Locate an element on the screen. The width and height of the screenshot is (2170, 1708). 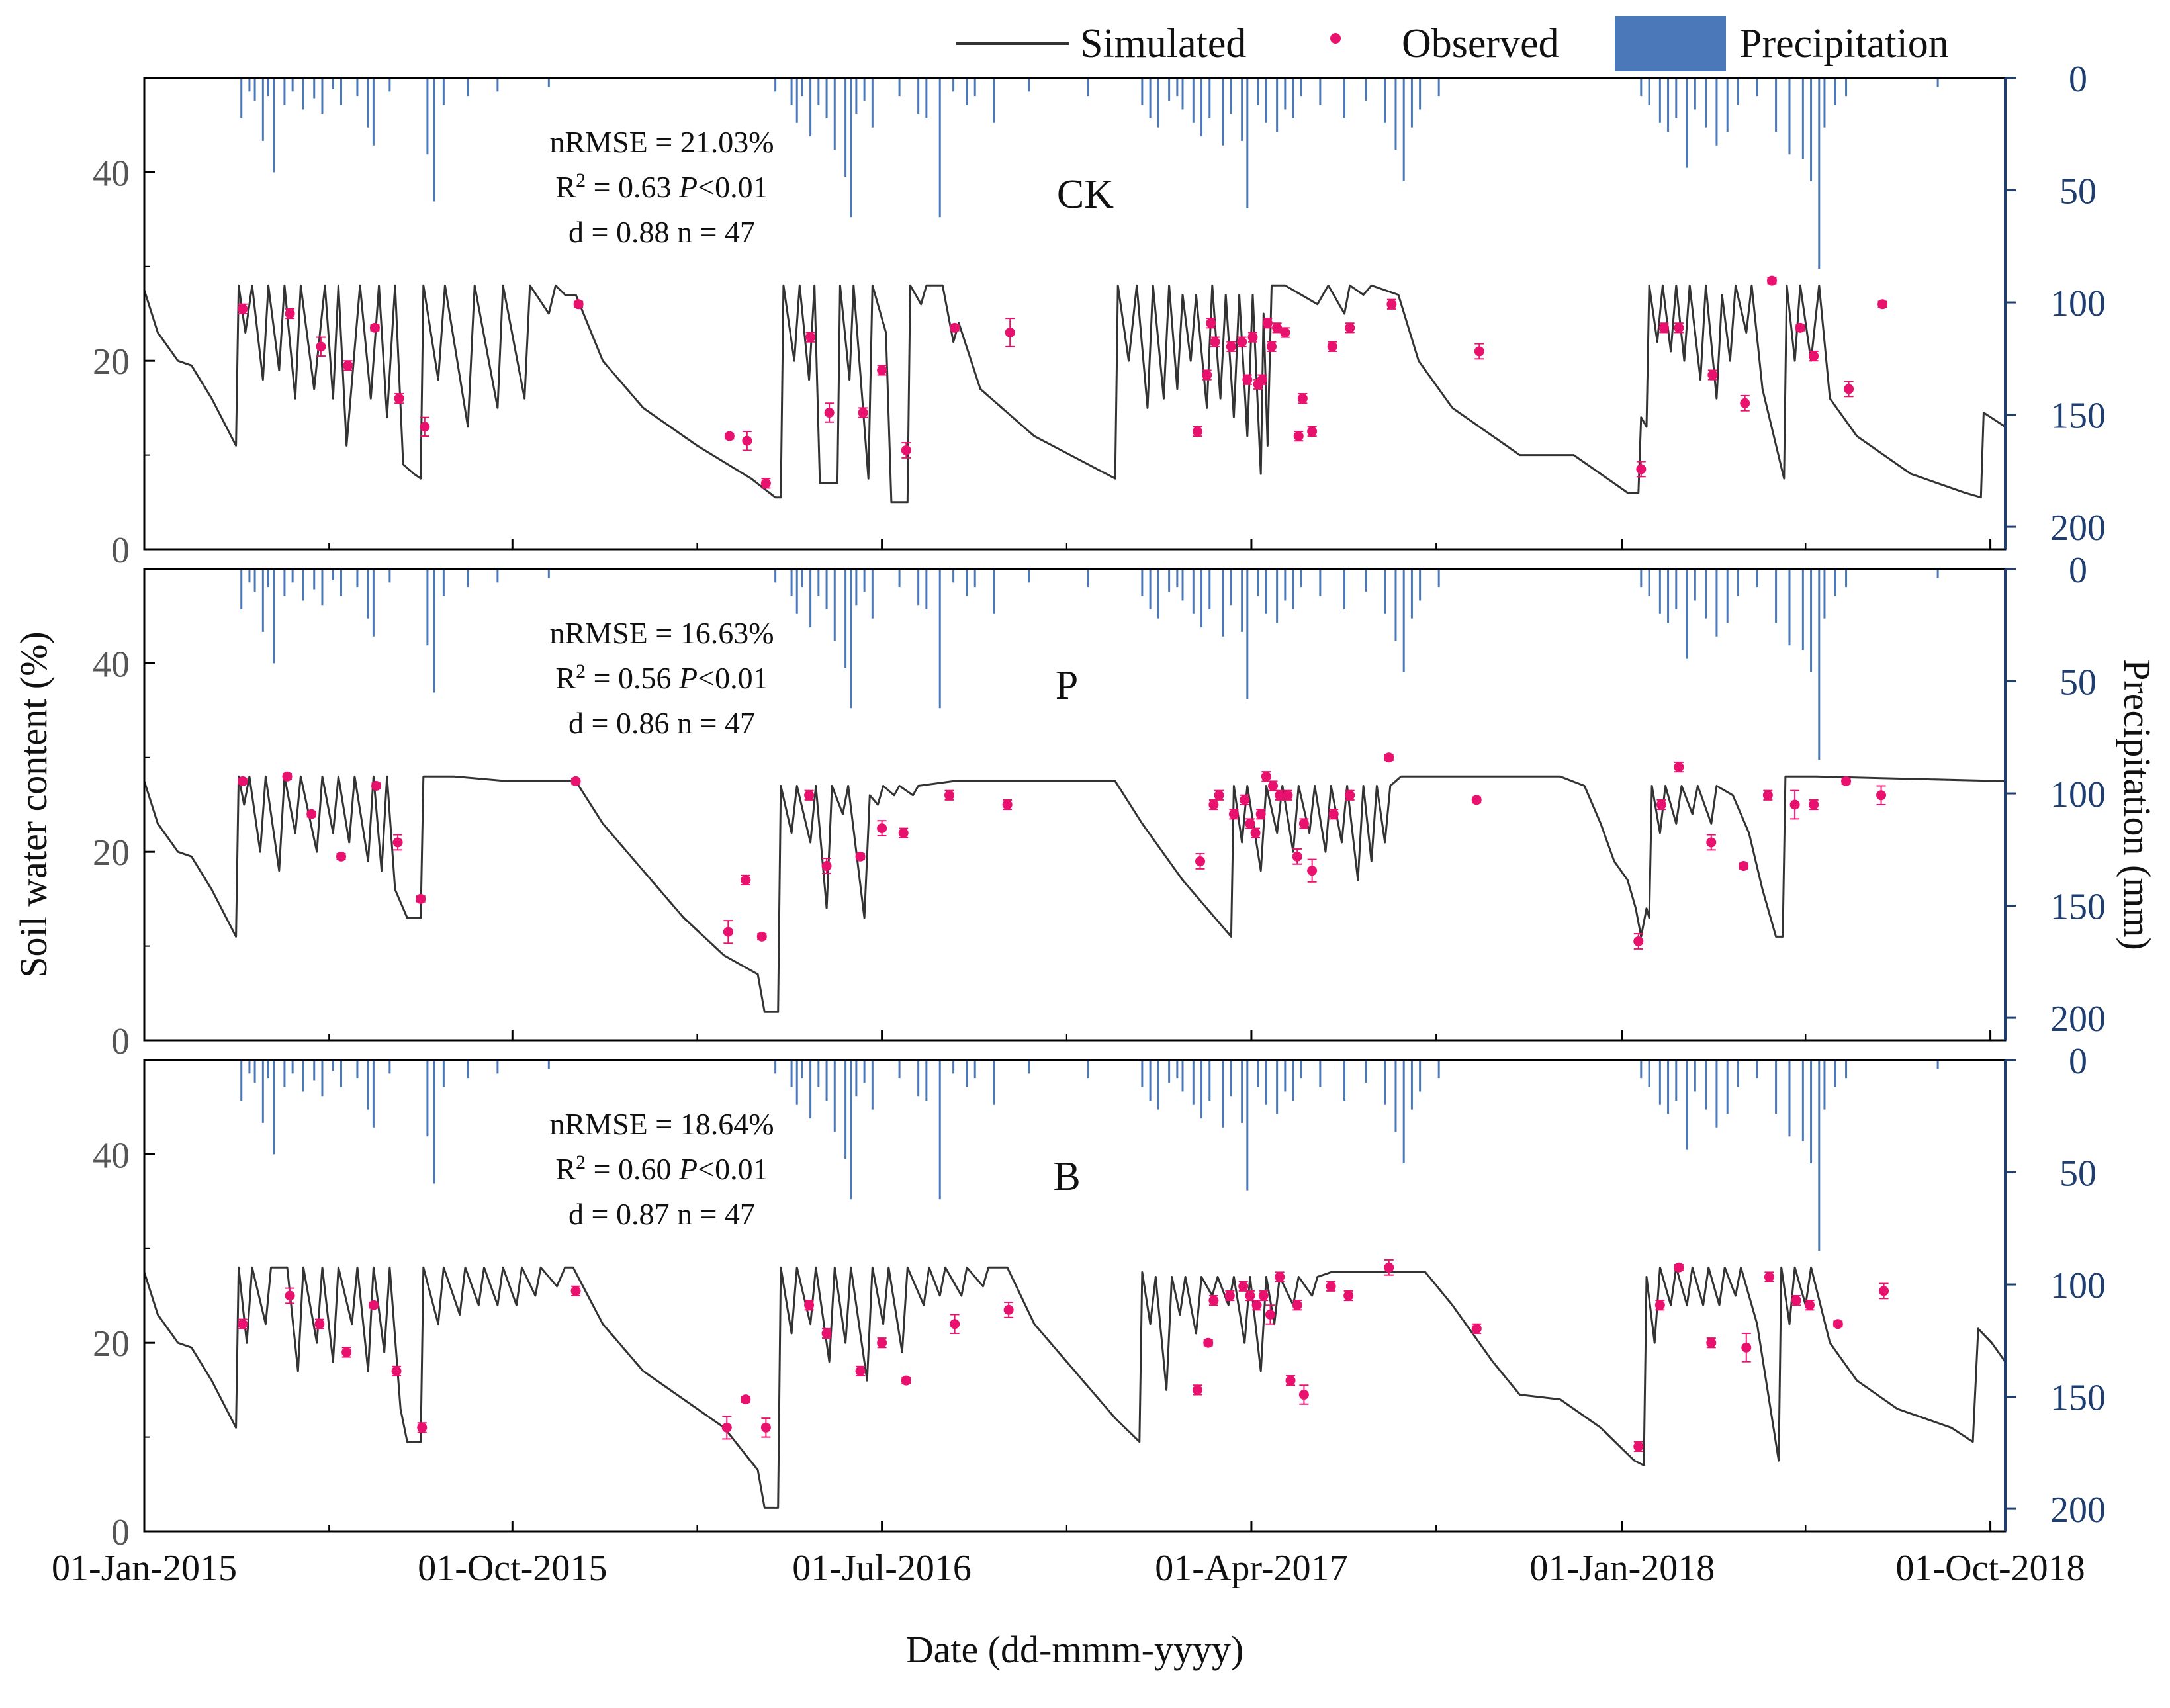
stat-nrmse: nRMSE = 16.63% is located at coordinates (661, 633).